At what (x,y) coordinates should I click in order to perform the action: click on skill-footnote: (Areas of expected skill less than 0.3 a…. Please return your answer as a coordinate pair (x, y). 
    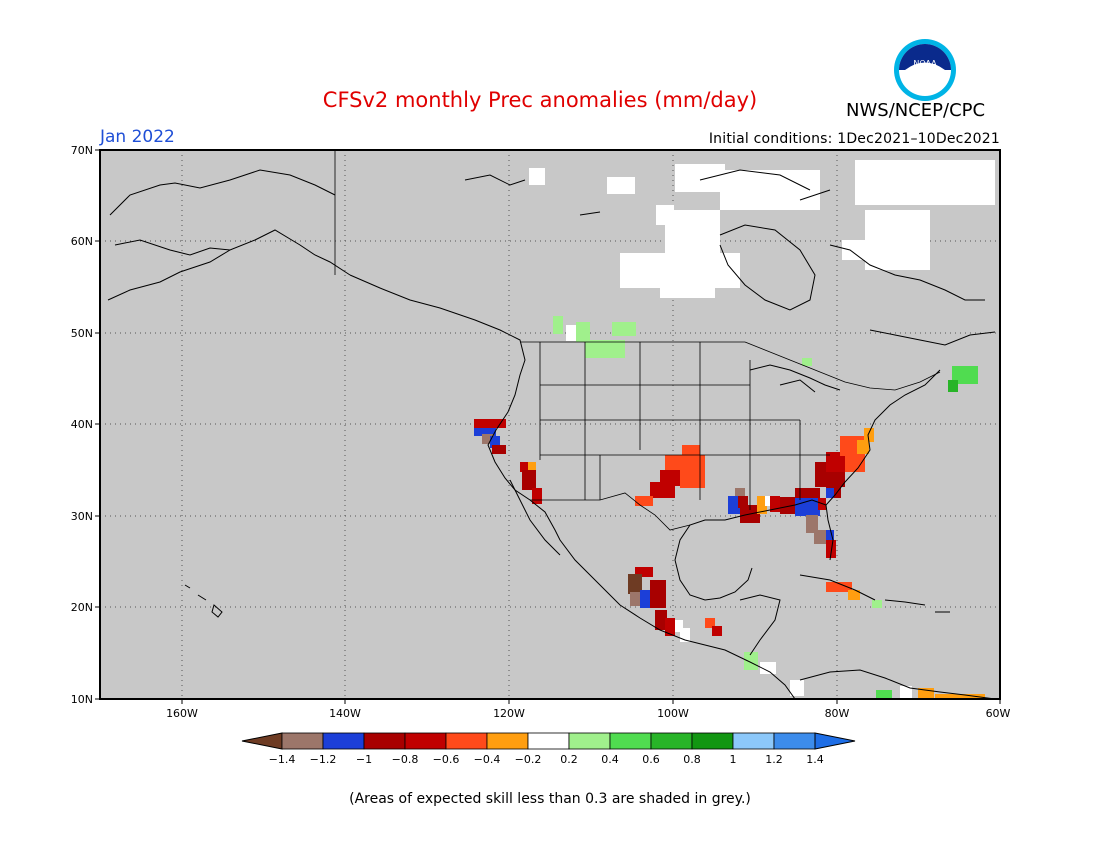
    Looking at the image, I should click on (550, 799).